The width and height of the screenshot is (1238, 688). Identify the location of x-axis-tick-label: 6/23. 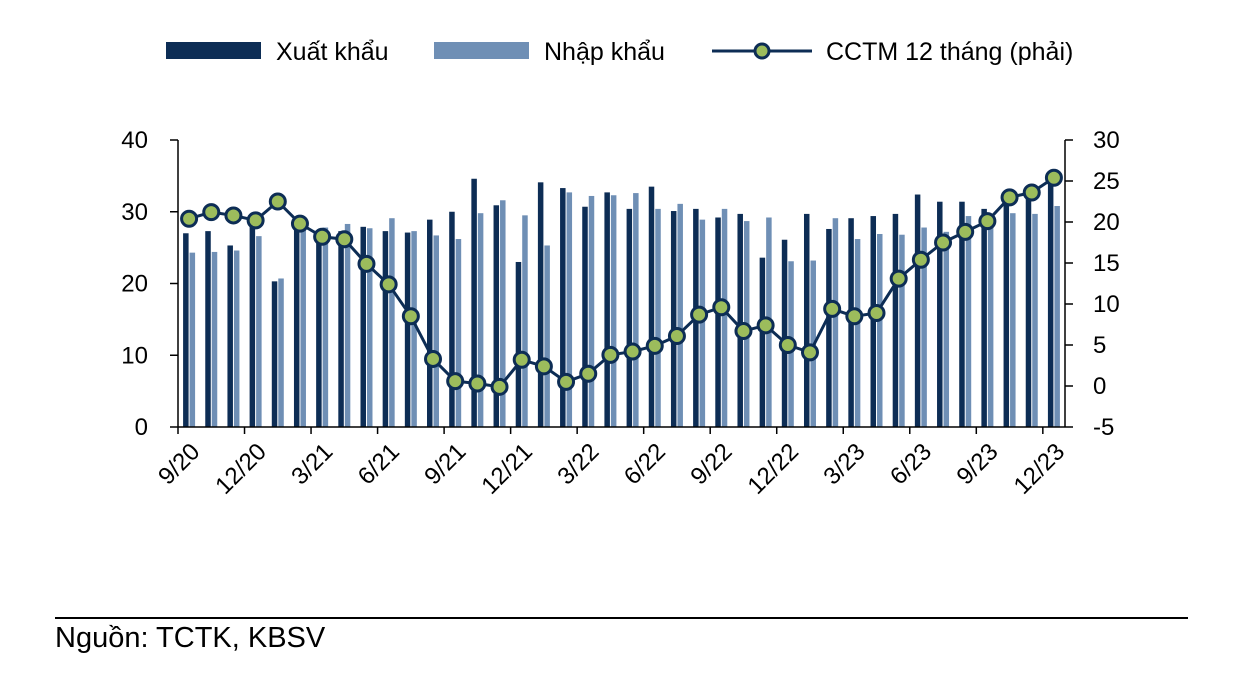
(911, 464).